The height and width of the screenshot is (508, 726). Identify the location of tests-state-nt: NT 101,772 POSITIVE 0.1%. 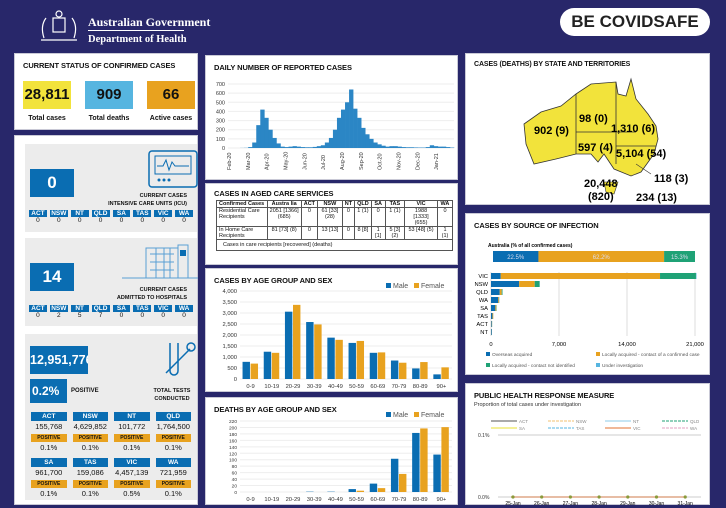
(132, 432).